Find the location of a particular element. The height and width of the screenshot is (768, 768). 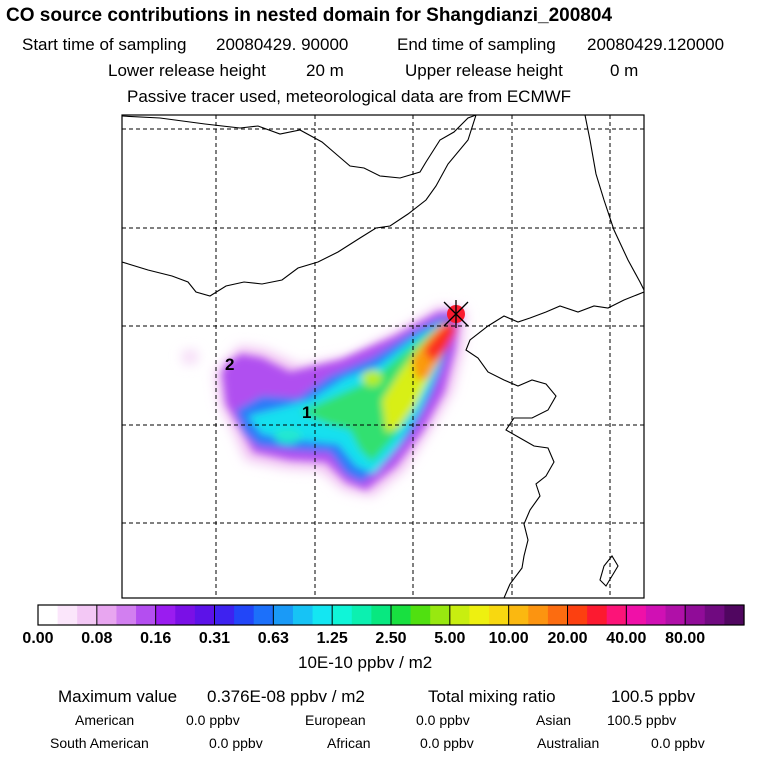

region-name-australian: Australian is located at coordinates (568, 743).